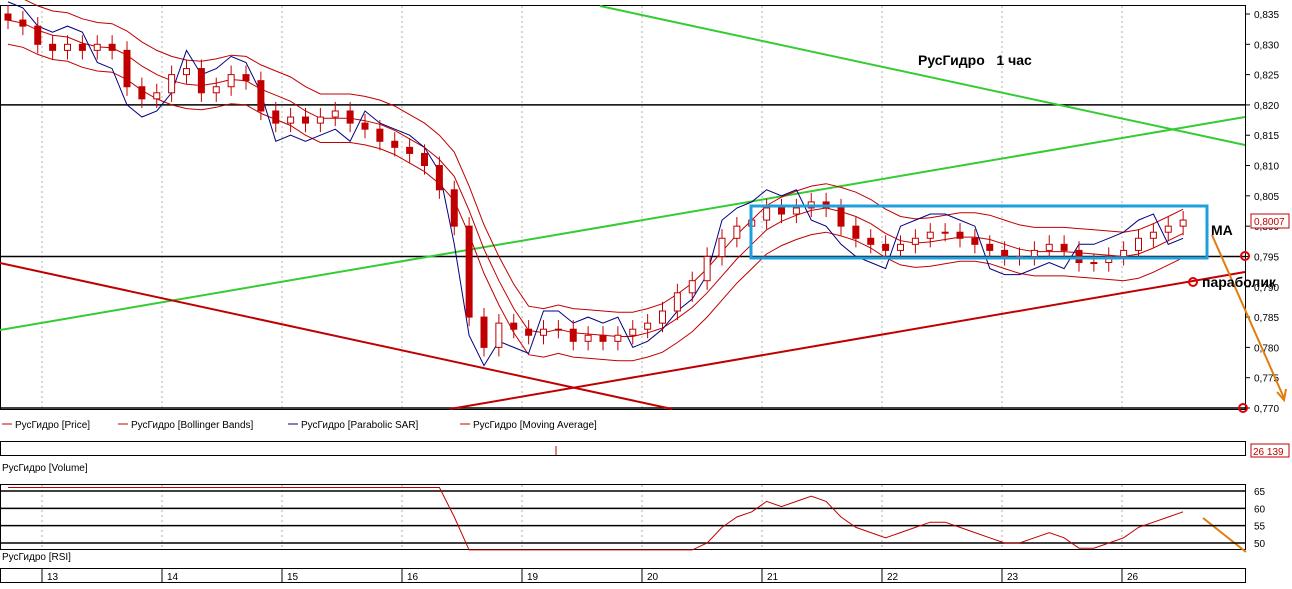  Describe the element at coordinates (1239, 282) in the screenshot. I see `sar-label: параболик` at that location.